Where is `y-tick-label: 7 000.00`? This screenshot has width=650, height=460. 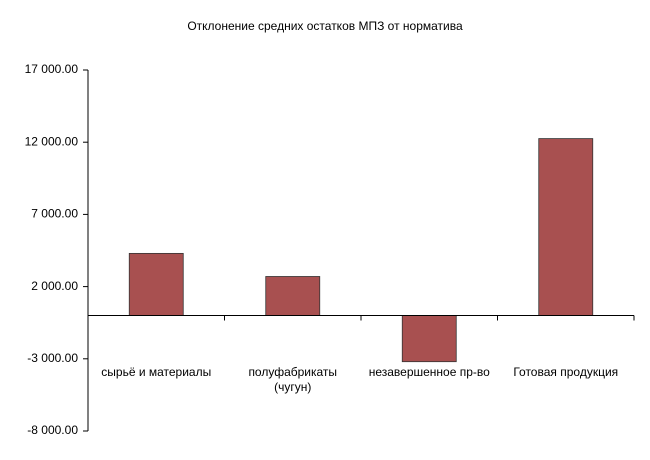 y-tick-label: 7 000.00 is located at coordinates (54, 214).